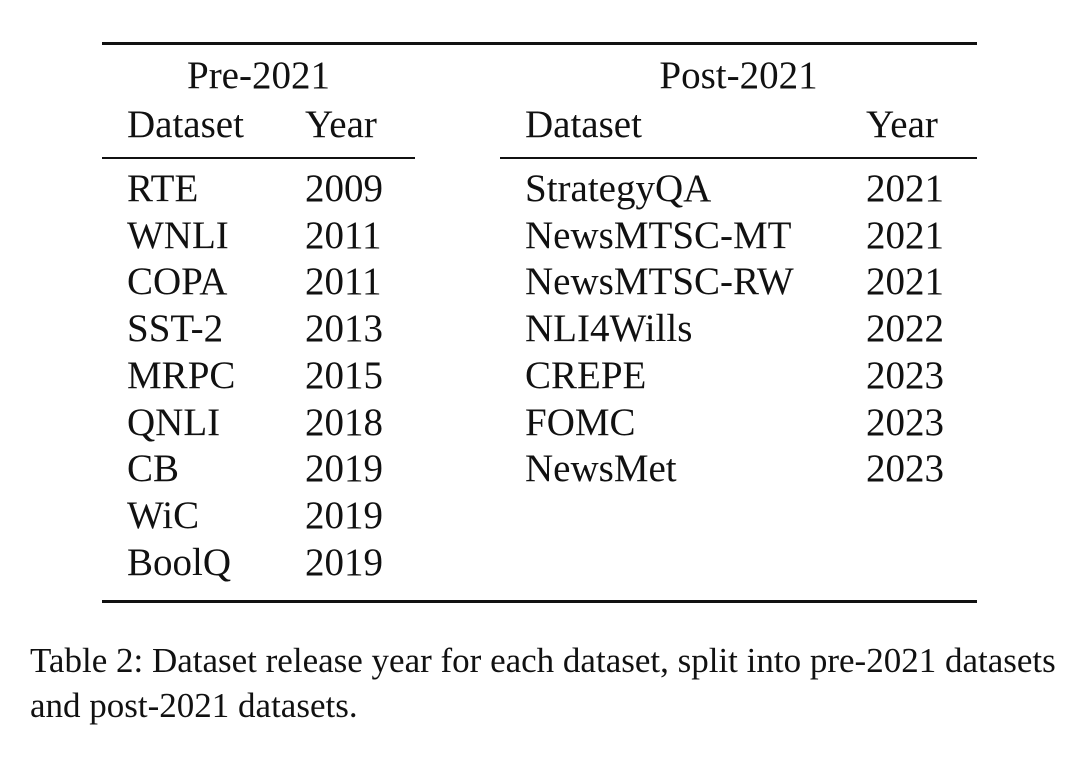  I want to click on dataset-cell: SST-2, so click(175, 329).